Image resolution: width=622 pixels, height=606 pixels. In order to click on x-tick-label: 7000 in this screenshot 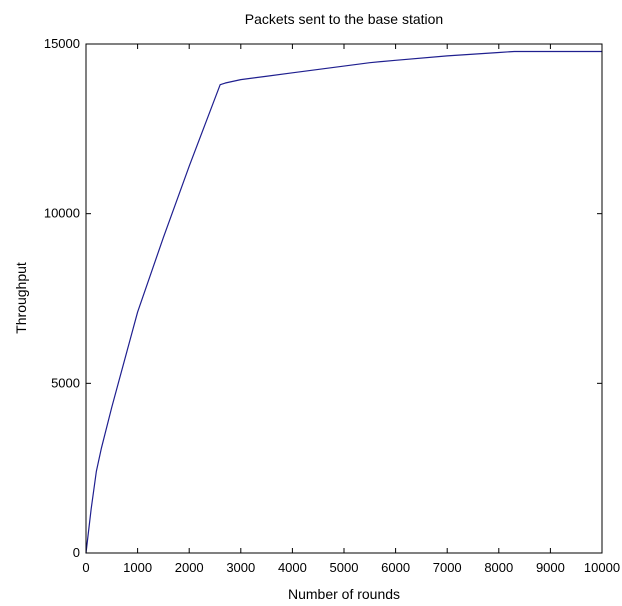, I will do `click(447, 567)`.